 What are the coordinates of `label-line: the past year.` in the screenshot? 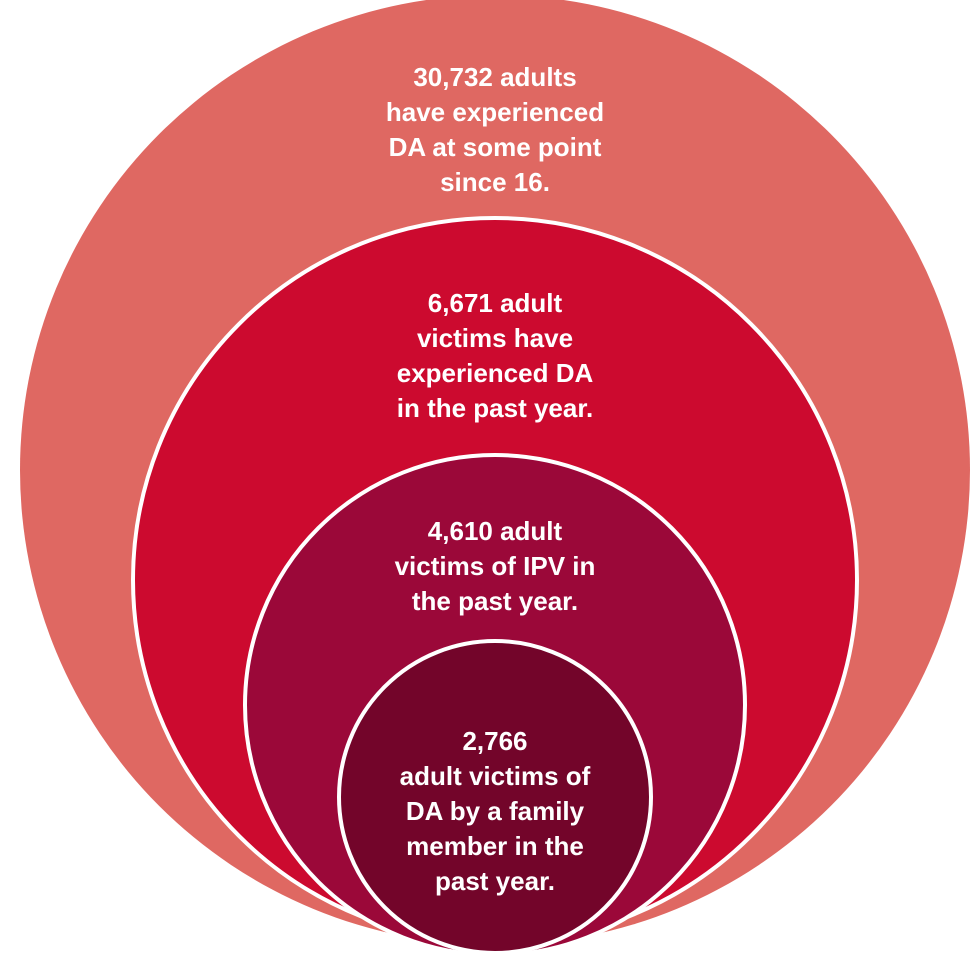 It's located at (495, 601).